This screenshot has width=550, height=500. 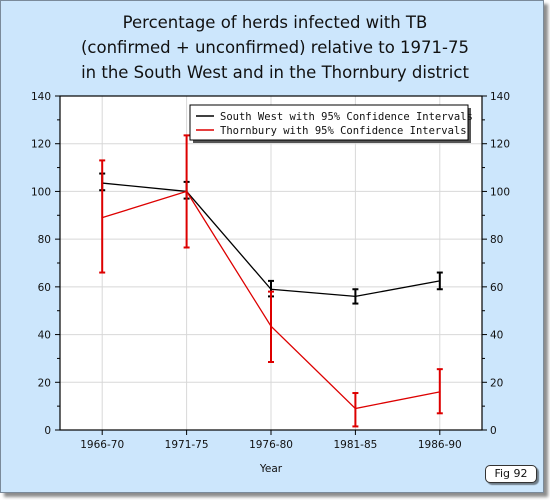 I want to click on x-tick-label: 1966-70, so click(x=102, y=445).